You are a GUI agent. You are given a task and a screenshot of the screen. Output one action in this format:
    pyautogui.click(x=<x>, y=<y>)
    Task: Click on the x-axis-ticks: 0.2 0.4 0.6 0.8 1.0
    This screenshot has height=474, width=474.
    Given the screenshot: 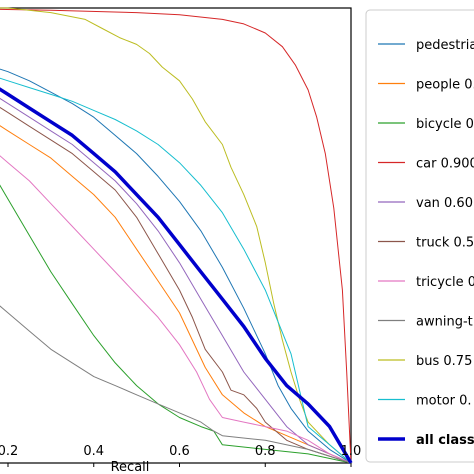 What is the action you would take?
    pyautogui.click(x=180, y=455)
    